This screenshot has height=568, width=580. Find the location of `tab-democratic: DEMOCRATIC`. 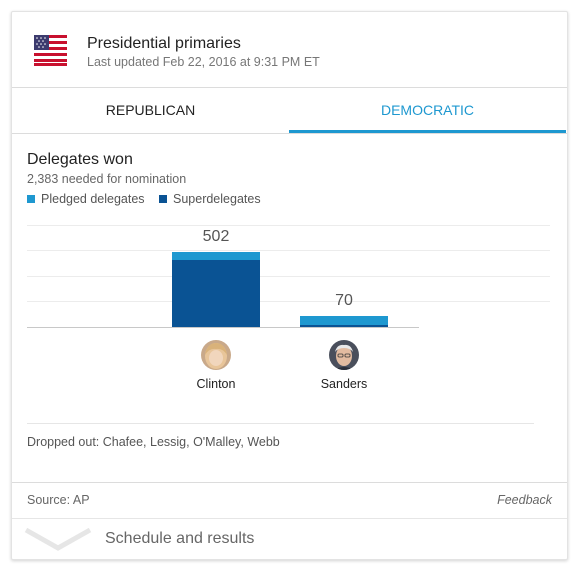

tab-democratic: DEMOCRATIC is located at coordinates (427, 110).